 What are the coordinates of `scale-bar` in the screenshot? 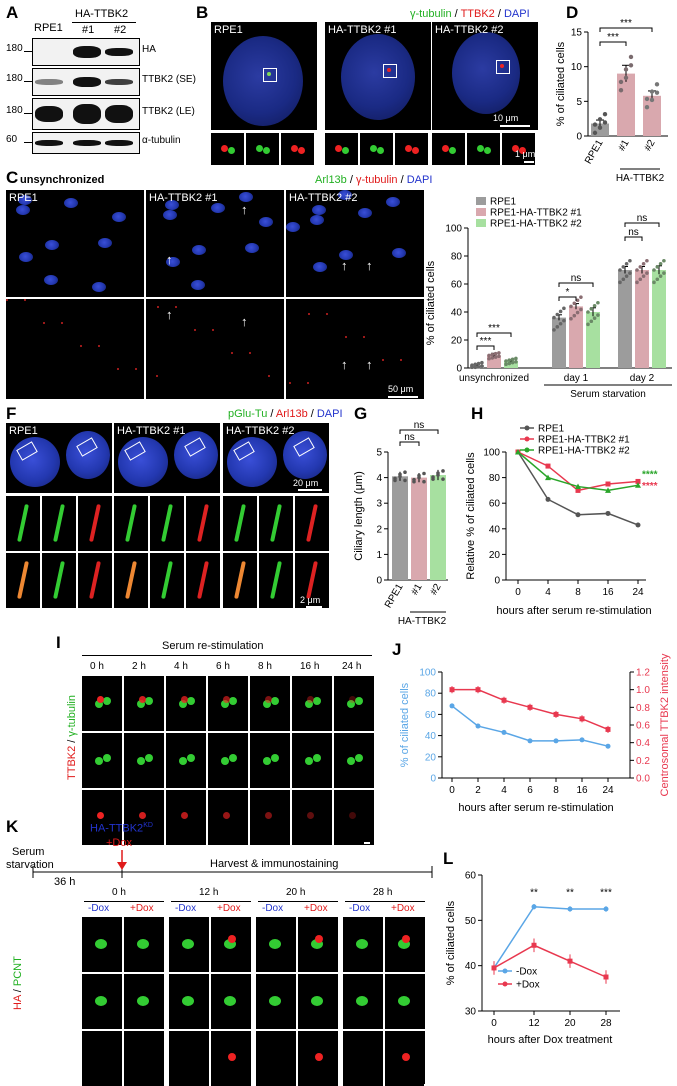 It's located at (403, 397).